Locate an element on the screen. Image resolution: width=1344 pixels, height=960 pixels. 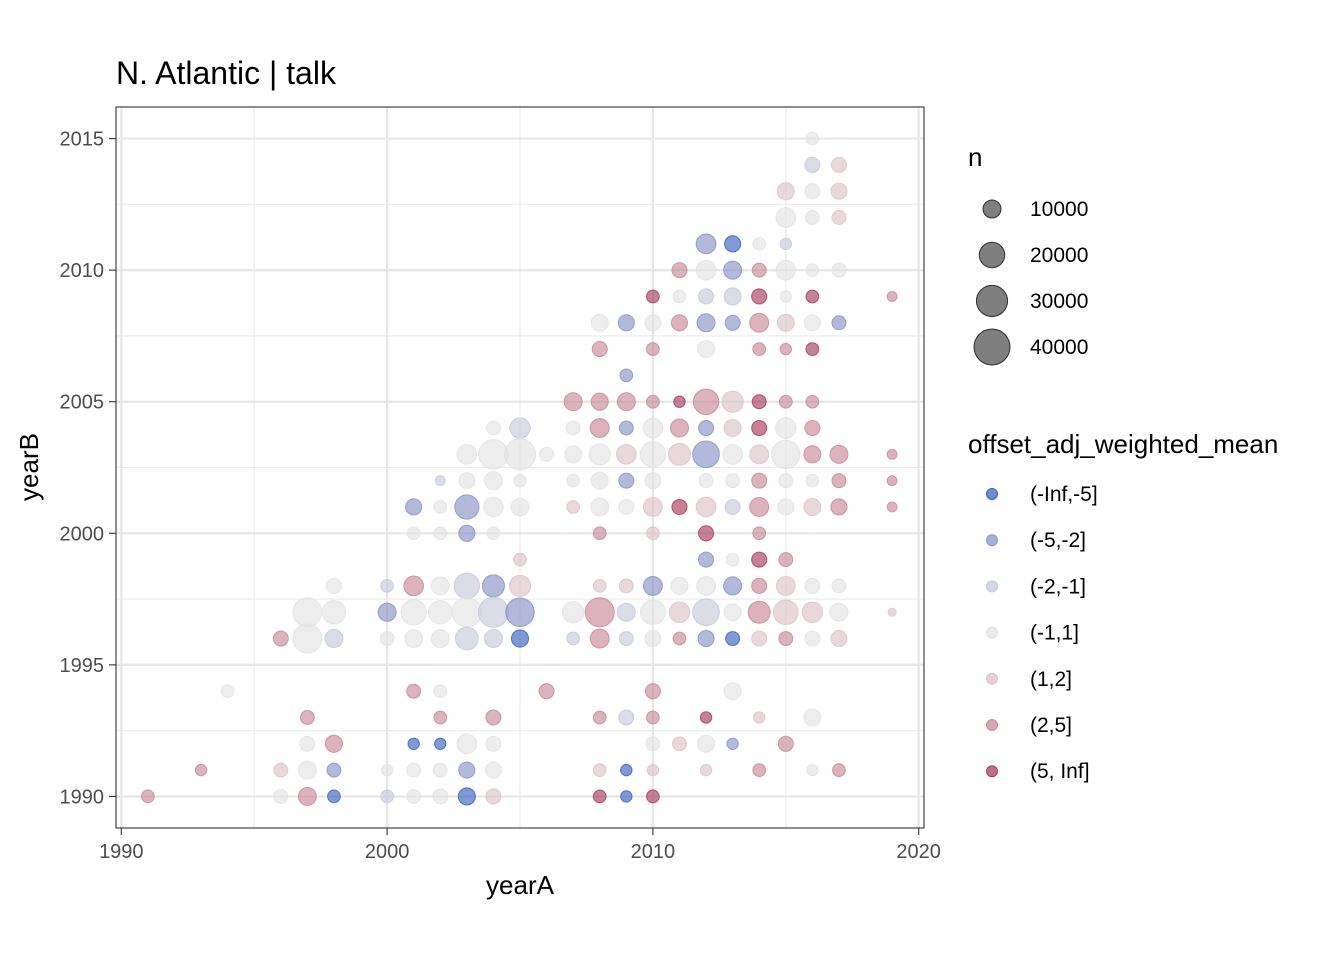
y-tick-label: 2015 is located at coordinates (82, 140).